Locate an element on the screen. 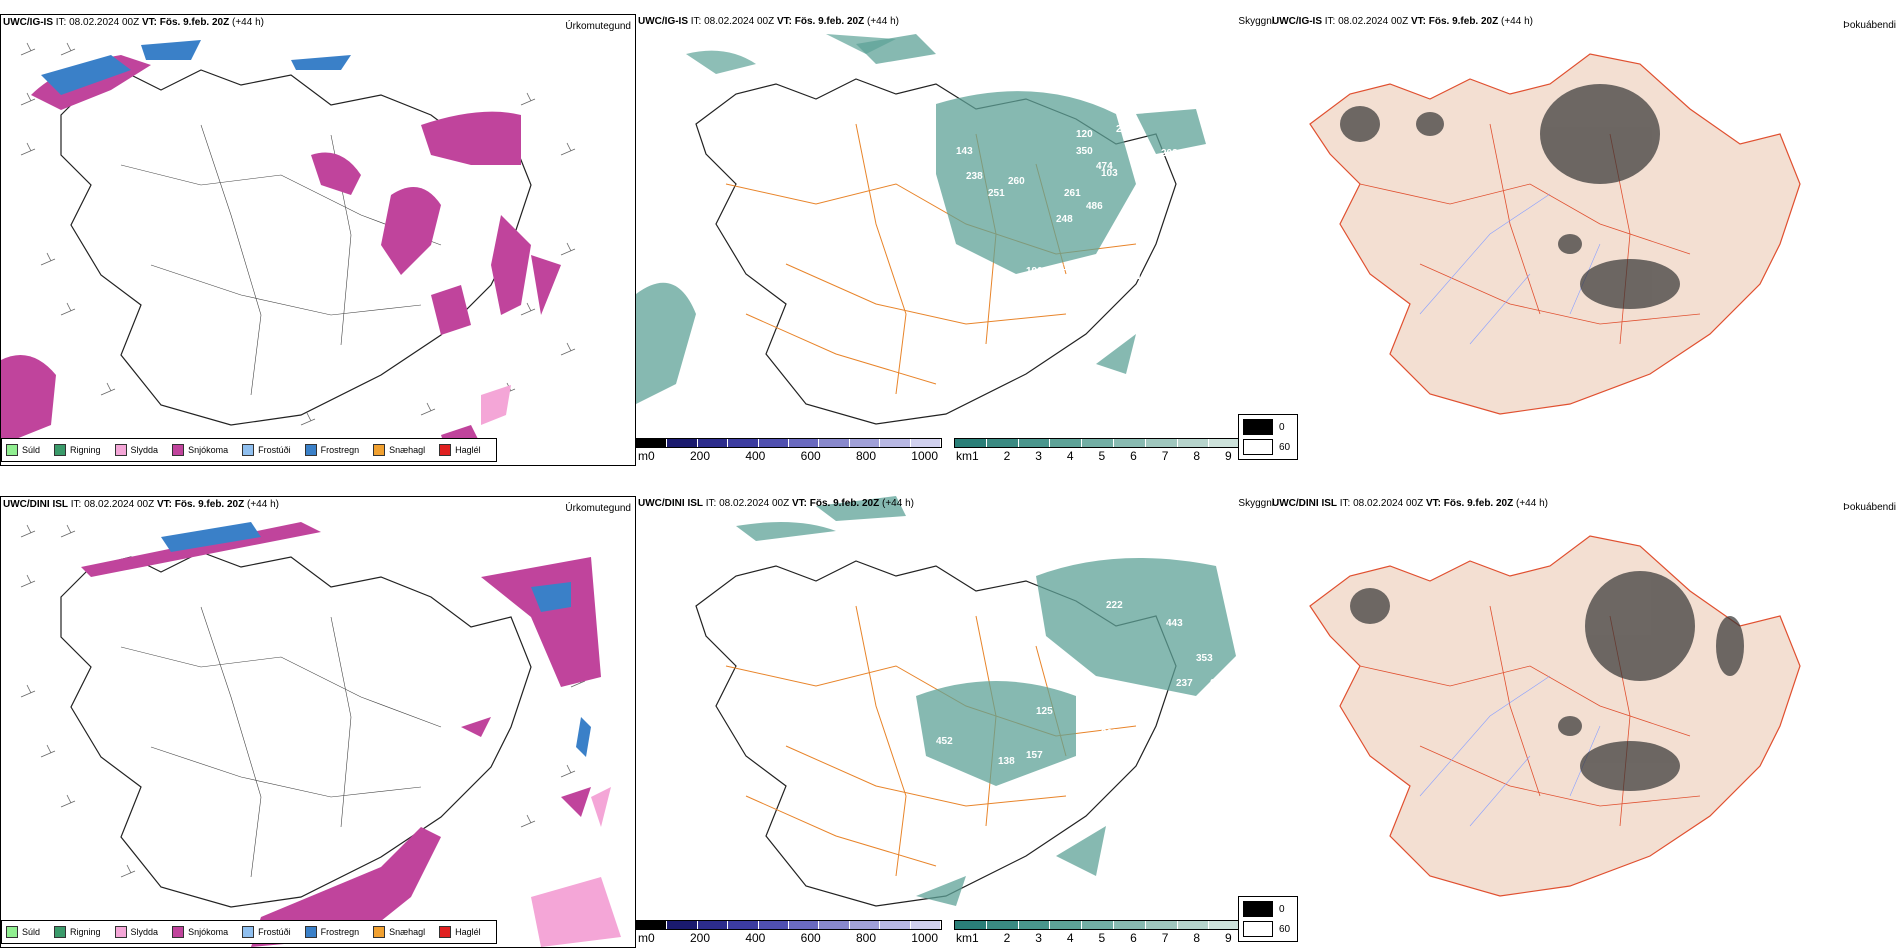 Image resolution: width=1900 pixels, height=950 pixels. scale-tick: 8 is located at coordinates (1197, 938).